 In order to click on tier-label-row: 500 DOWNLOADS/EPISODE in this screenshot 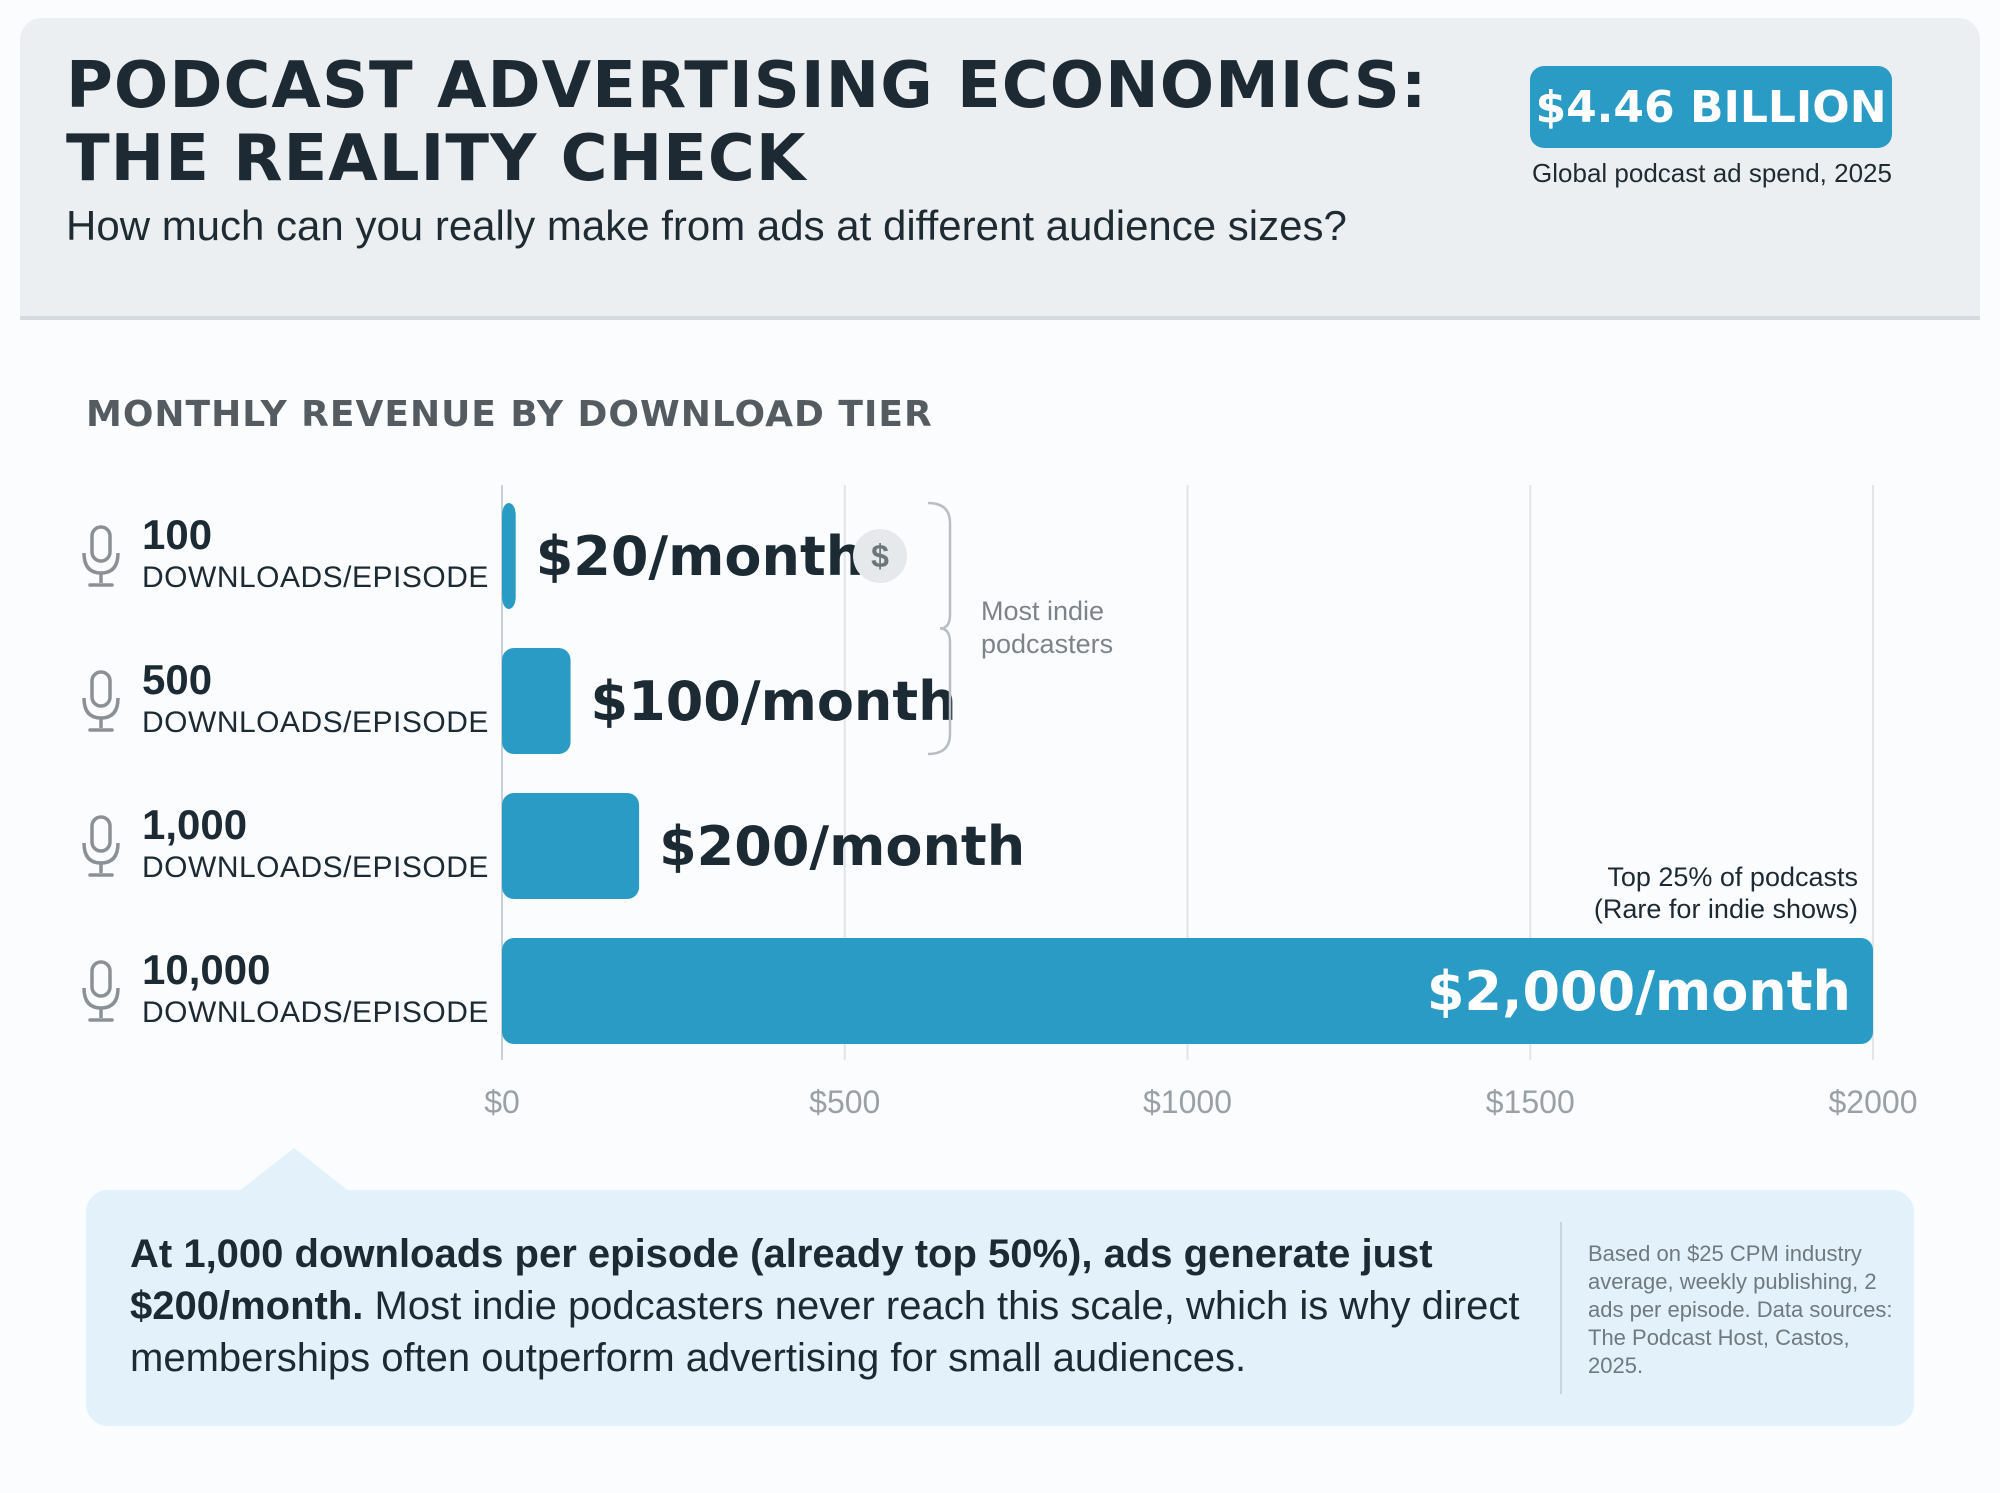, I will do `click(283, 702)`.